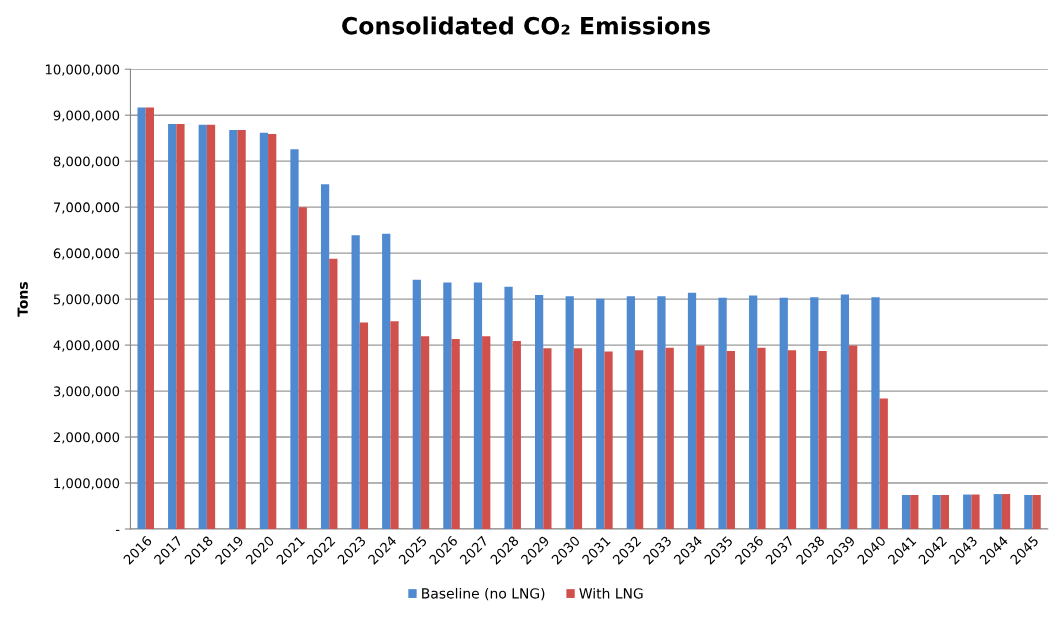 The height and width of the screenshot is (618, 1052). Describe the element at coordinates (86, 162) in the screenshot. I see `y-tick-label: 8,000,000` at that location.